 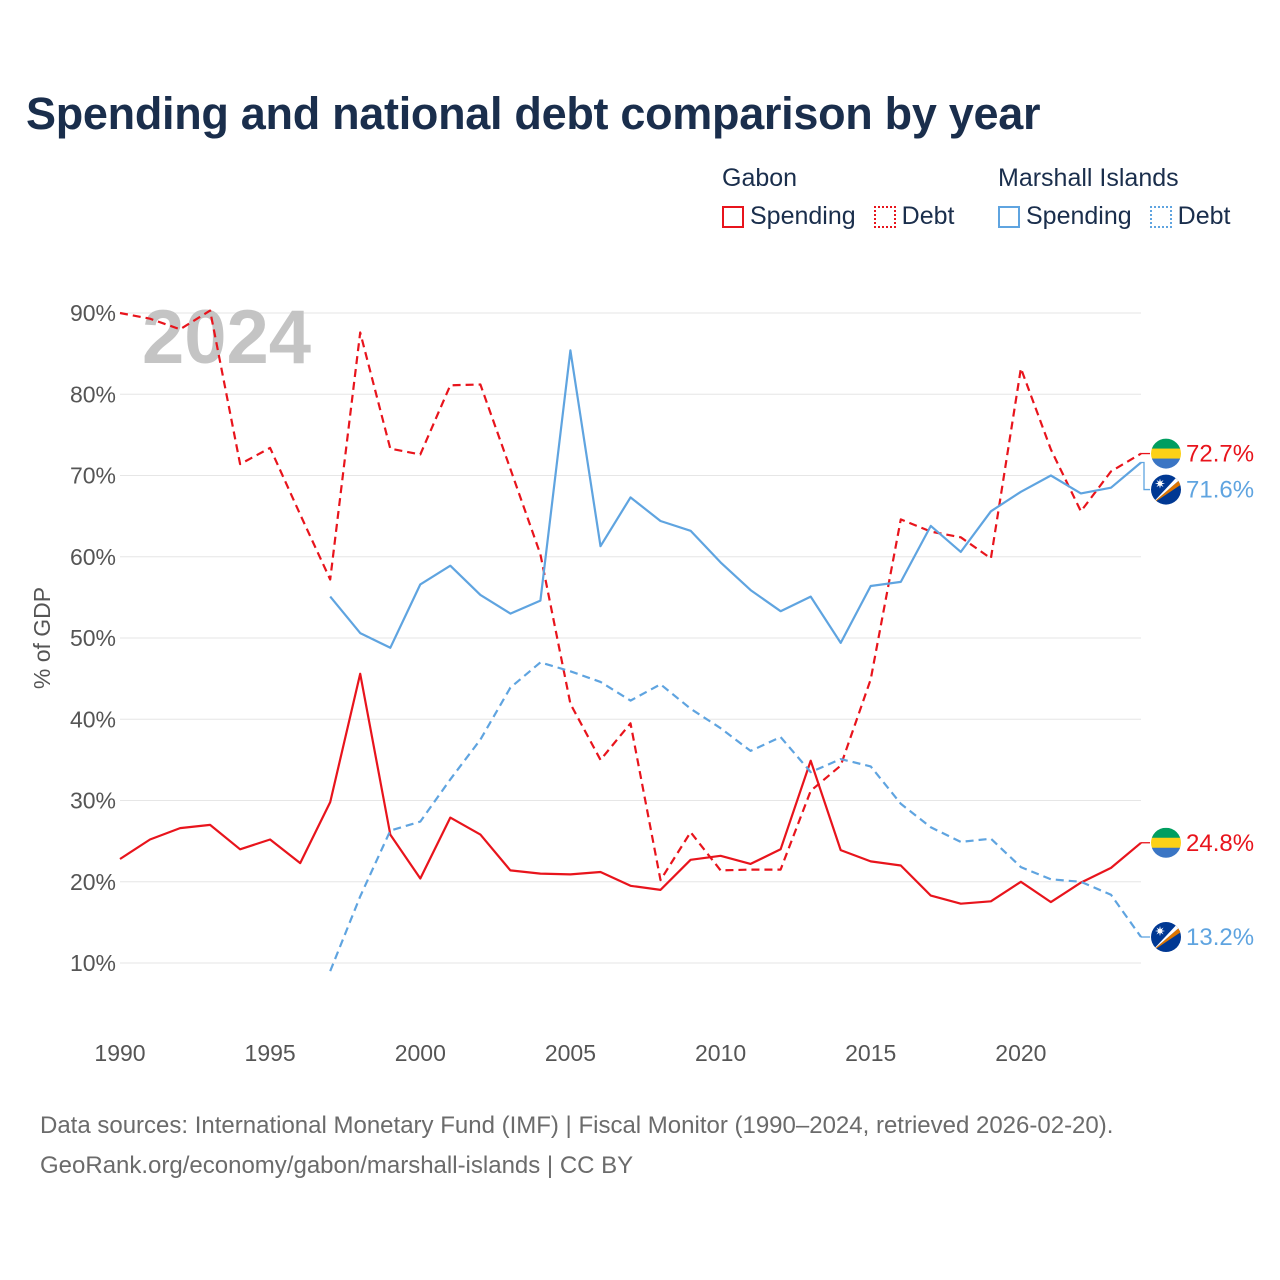 I want to click on end-connector, so click(x=1145, y=476).